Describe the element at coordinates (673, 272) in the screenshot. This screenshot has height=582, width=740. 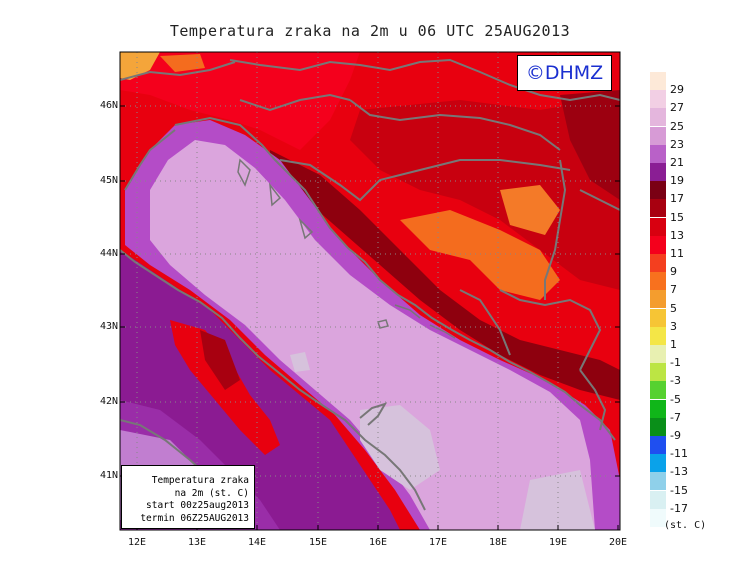
I see `legend-tick-label: 9` at that location.